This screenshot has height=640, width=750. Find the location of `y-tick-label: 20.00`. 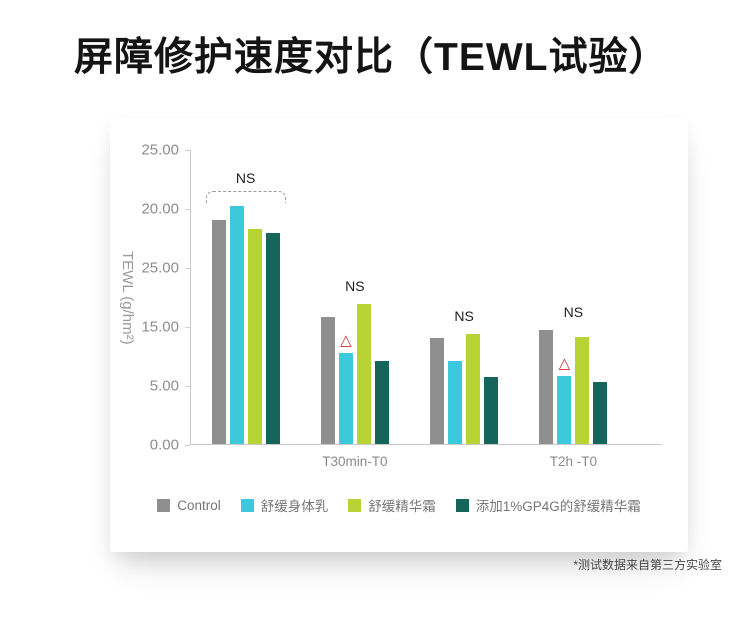

y-tick-label: 20.00 is located at coordinates (160, 209).